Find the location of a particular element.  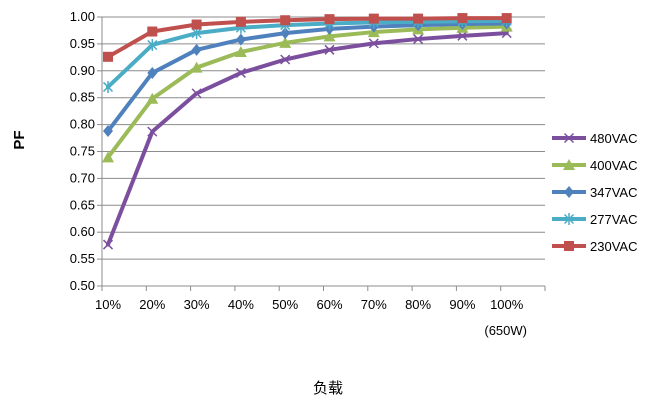

x-tick-label: 40% is located at coordinates (241, 304).